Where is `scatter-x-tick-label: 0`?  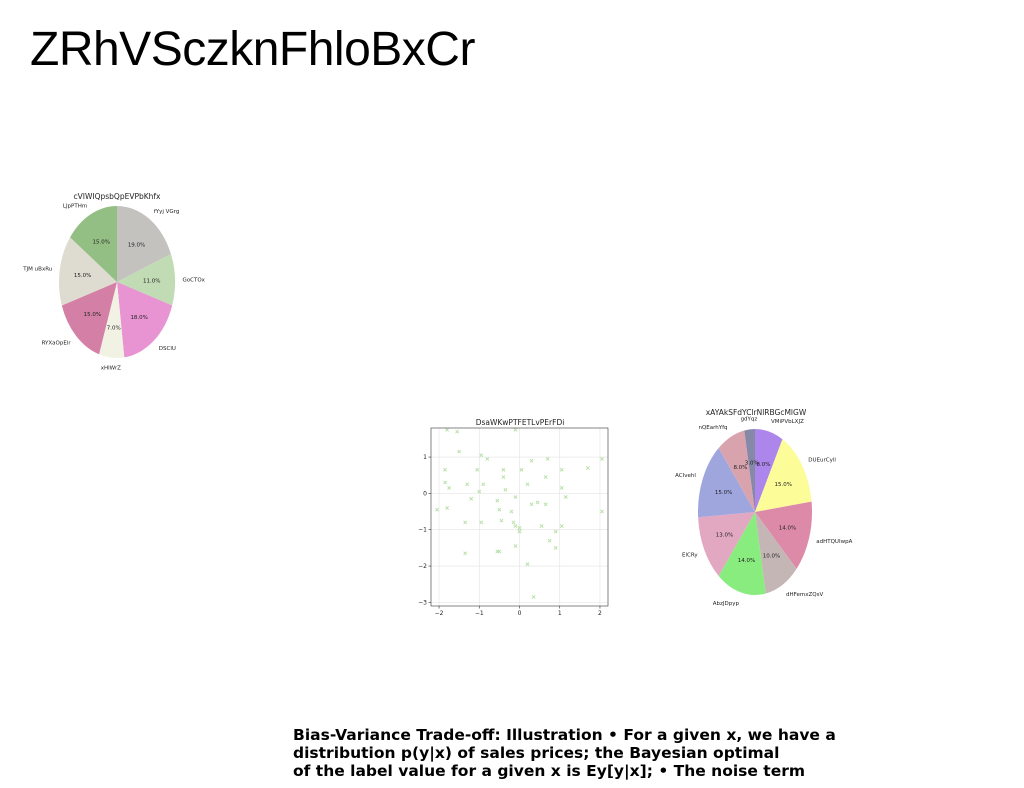 scatter-x-tick-label: 0 is located at coordinates (520, 613).